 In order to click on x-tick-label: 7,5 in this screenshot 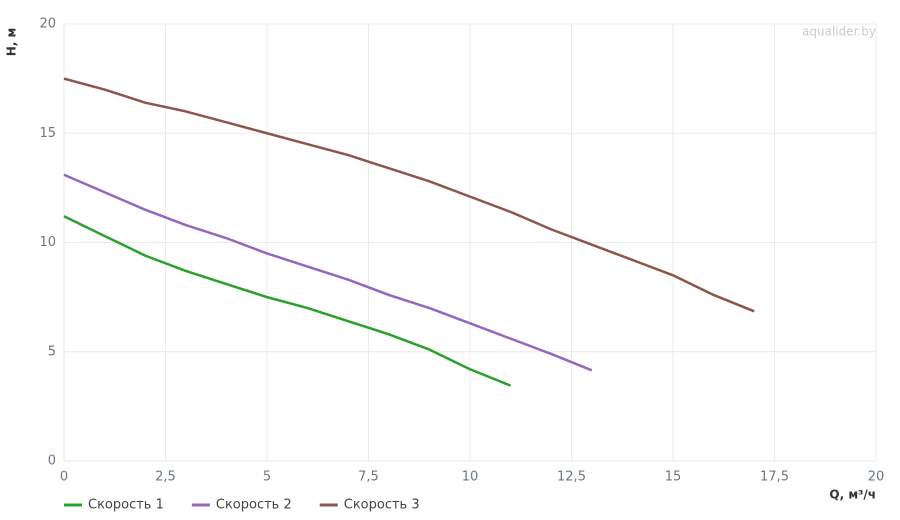, I will do `click(368, 477)`.